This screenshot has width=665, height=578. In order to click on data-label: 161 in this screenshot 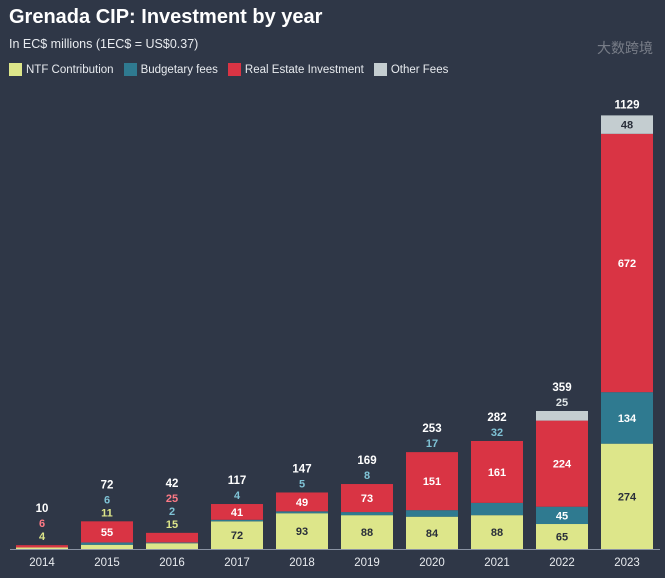, I will do `click(497, 473)`.